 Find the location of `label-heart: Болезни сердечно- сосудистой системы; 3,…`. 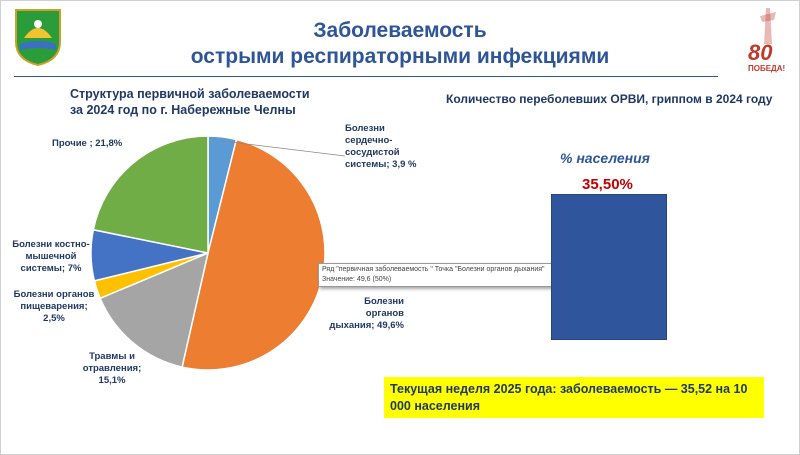

label-heart: Болезни сердечно- сосудистой системы; 3,… is located at coordinates (380, 147).